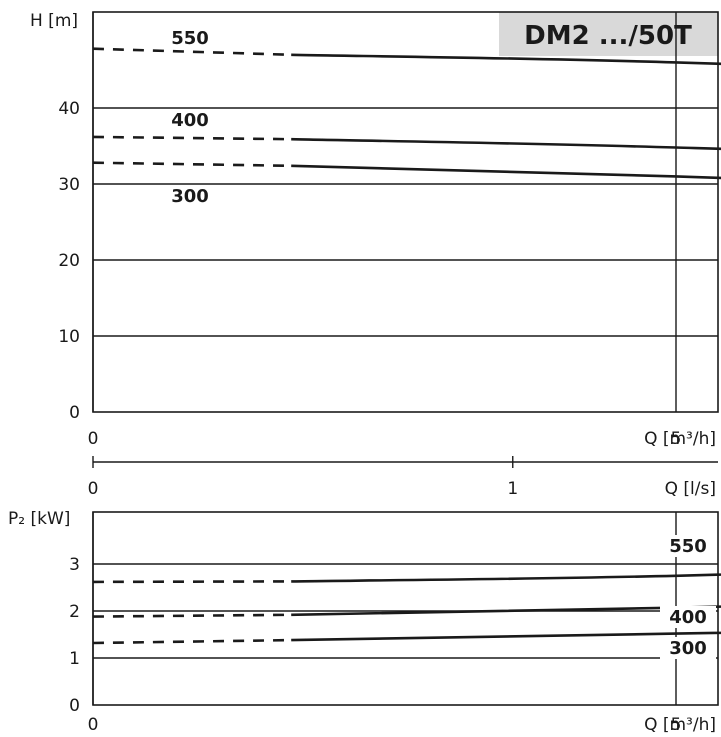 The width and height of the screenshot is (721, 737). I want to click on power-y-axis-label: P₂ [kW], so click(39, 519).